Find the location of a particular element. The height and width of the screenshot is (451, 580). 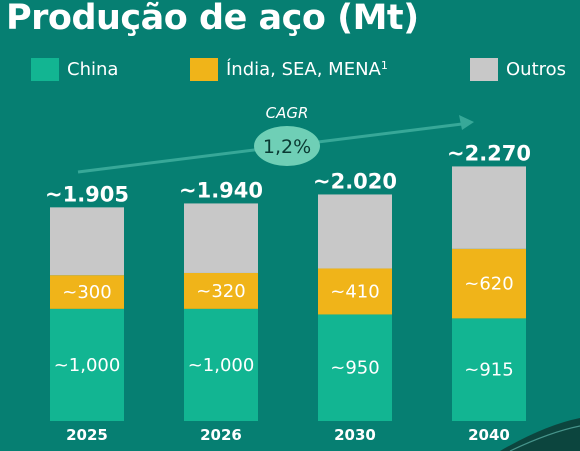

bar-total-label: ~1.905 is located at coordinates (87, 194).